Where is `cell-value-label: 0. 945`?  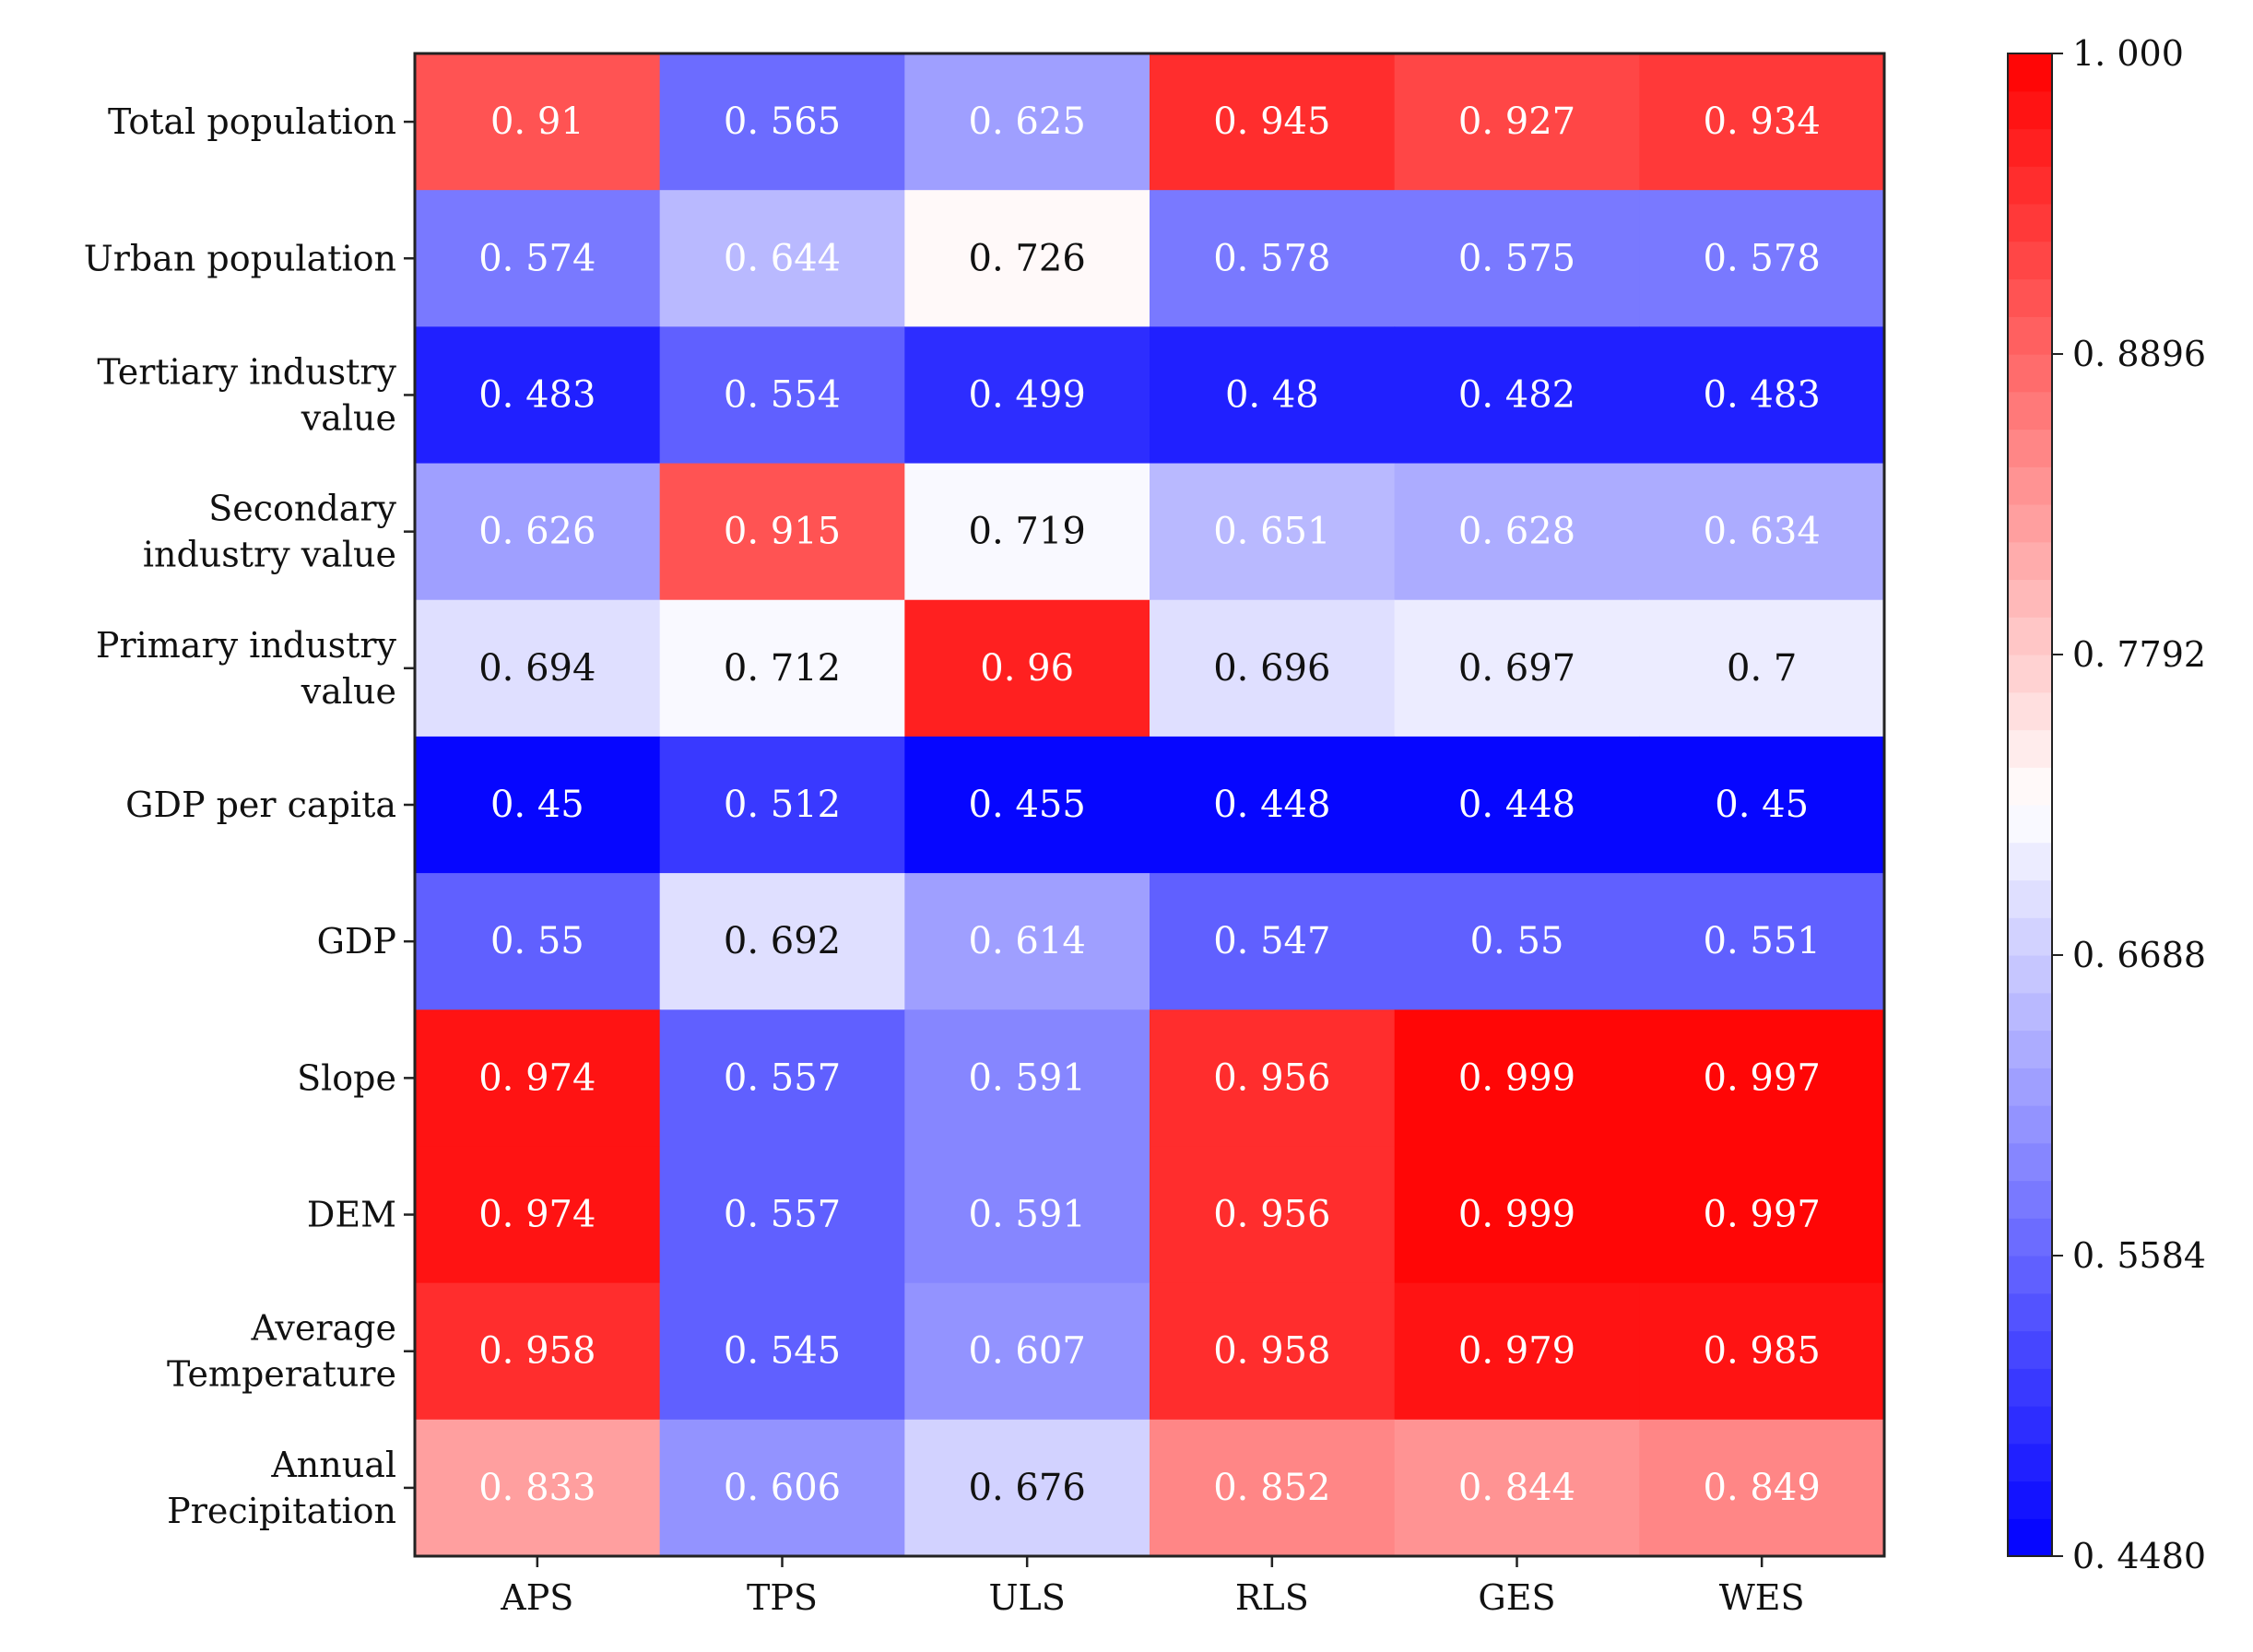
cell-value-label: 0. 945 is located at coordinates (1271, 121).